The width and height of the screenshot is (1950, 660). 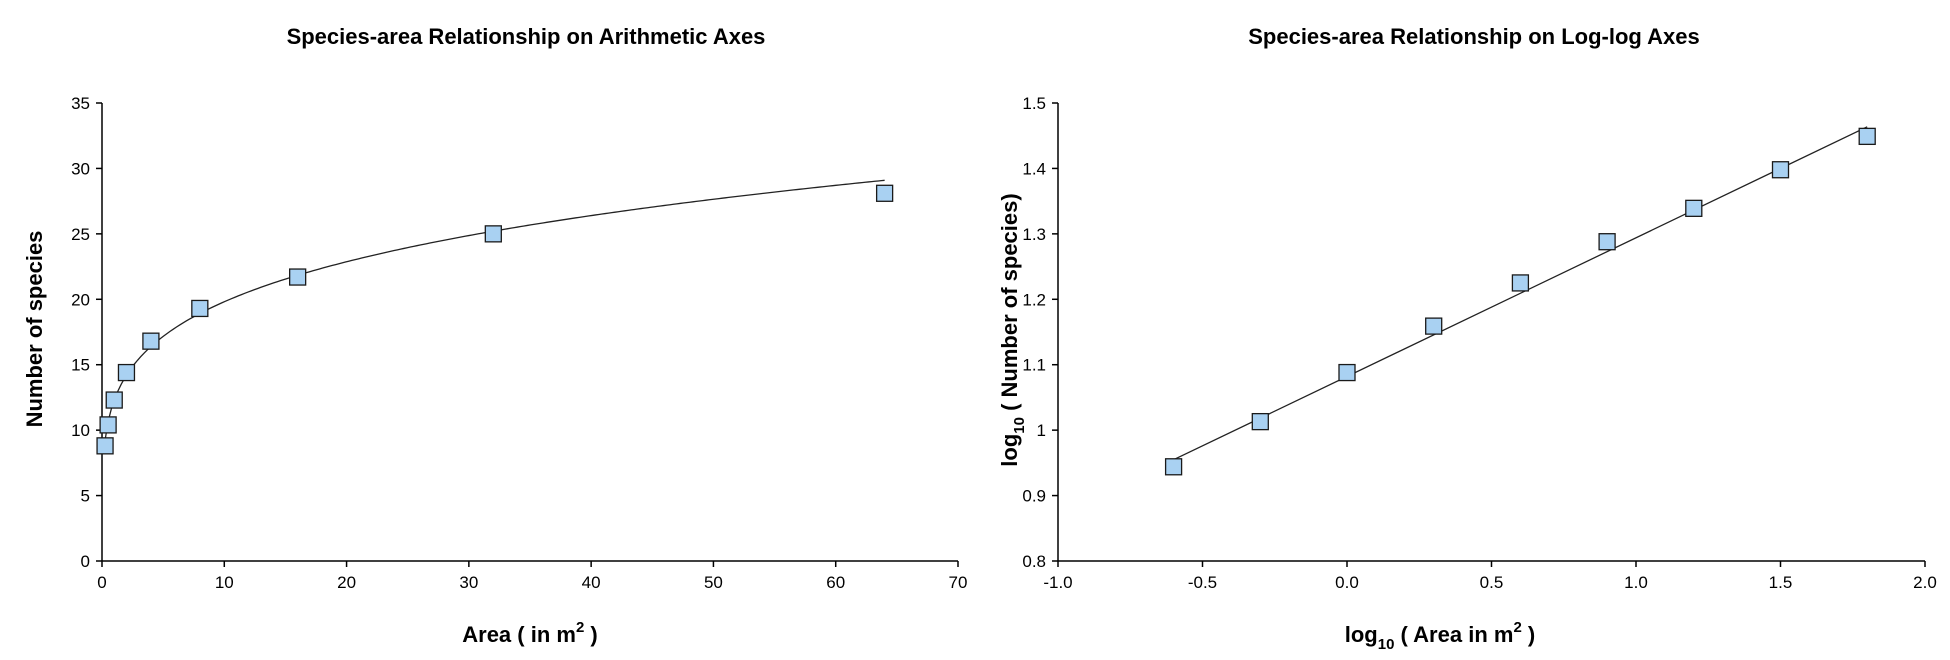 What do you see at coordinates (80, 168) in the screenshot?
I see `y-tick-label: 30` at bounding box center [80, 168].